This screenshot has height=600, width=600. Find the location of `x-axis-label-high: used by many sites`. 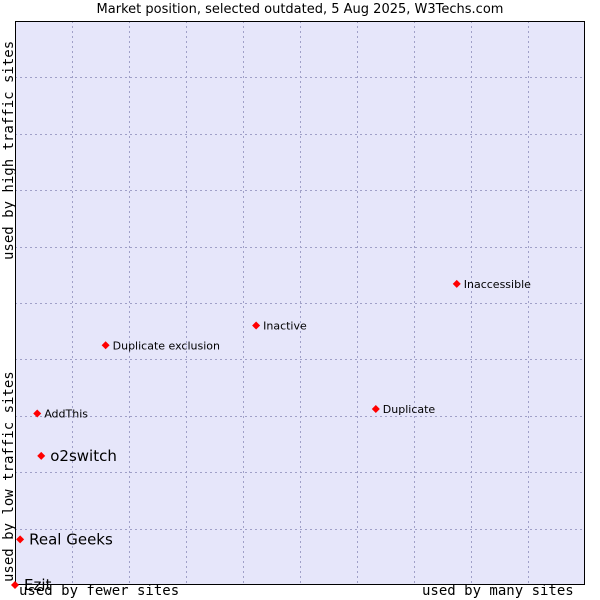

x-axis-label-high: used by many sites is located at coordinates (498, 591).